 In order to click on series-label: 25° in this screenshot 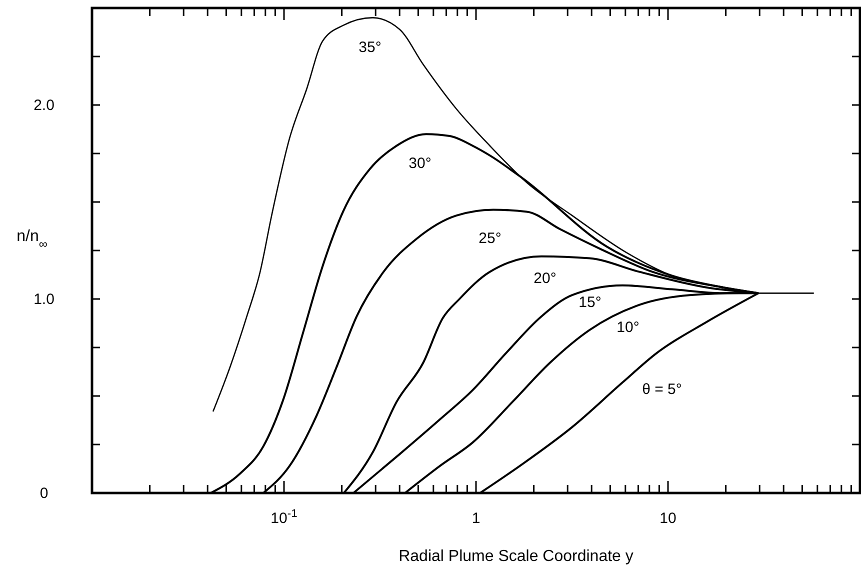, I will do `click(490, 238)`.